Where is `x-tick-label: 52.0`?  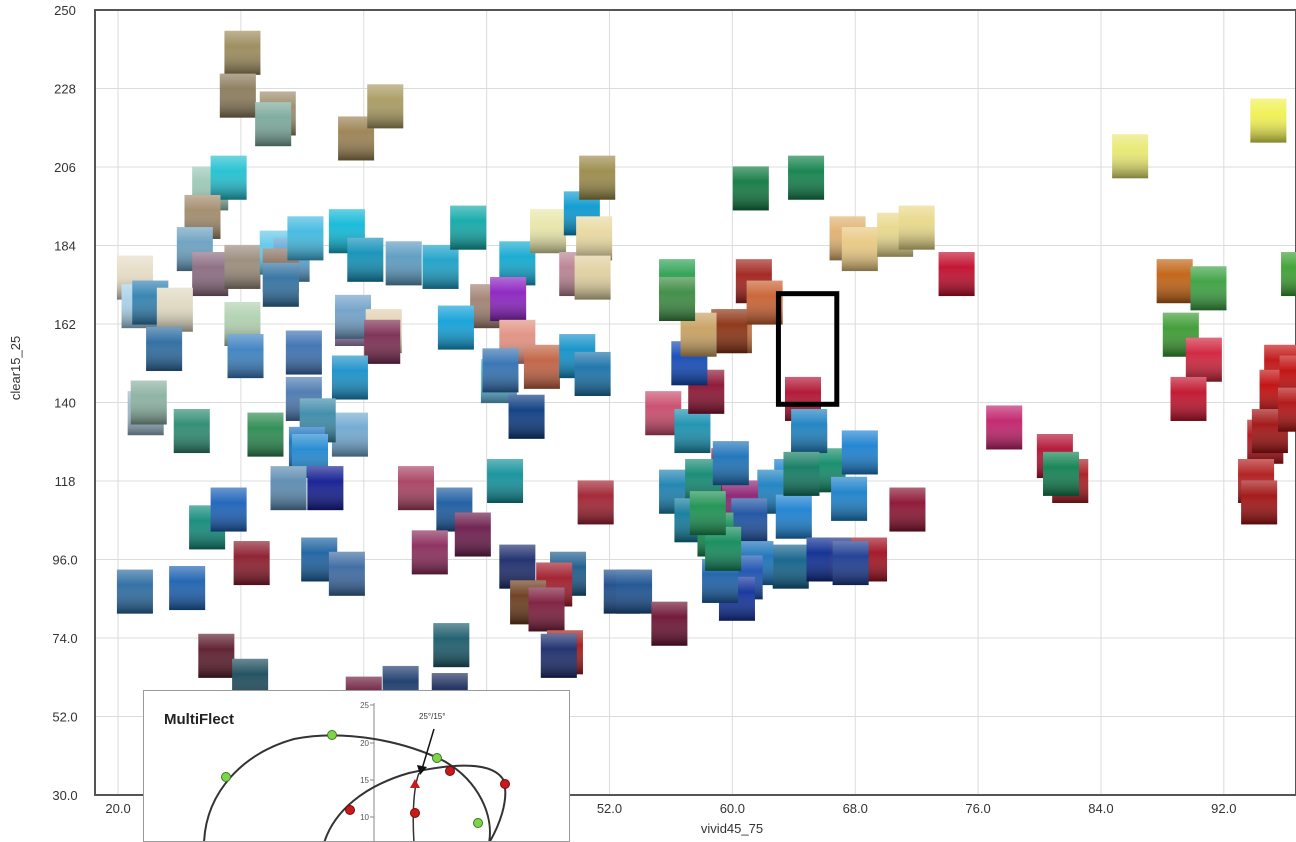
x-tick-label: 52.0 is located at coordinates (609, 808).